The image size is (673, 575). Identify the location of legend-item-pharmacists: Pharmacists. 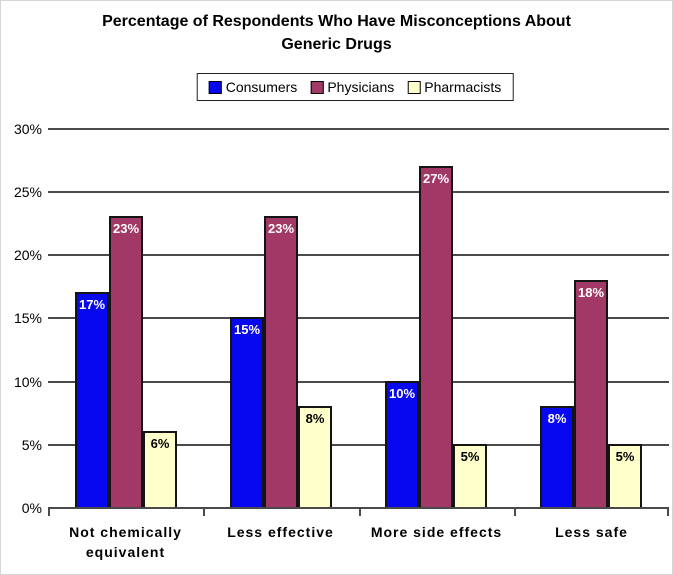
(454, 87).